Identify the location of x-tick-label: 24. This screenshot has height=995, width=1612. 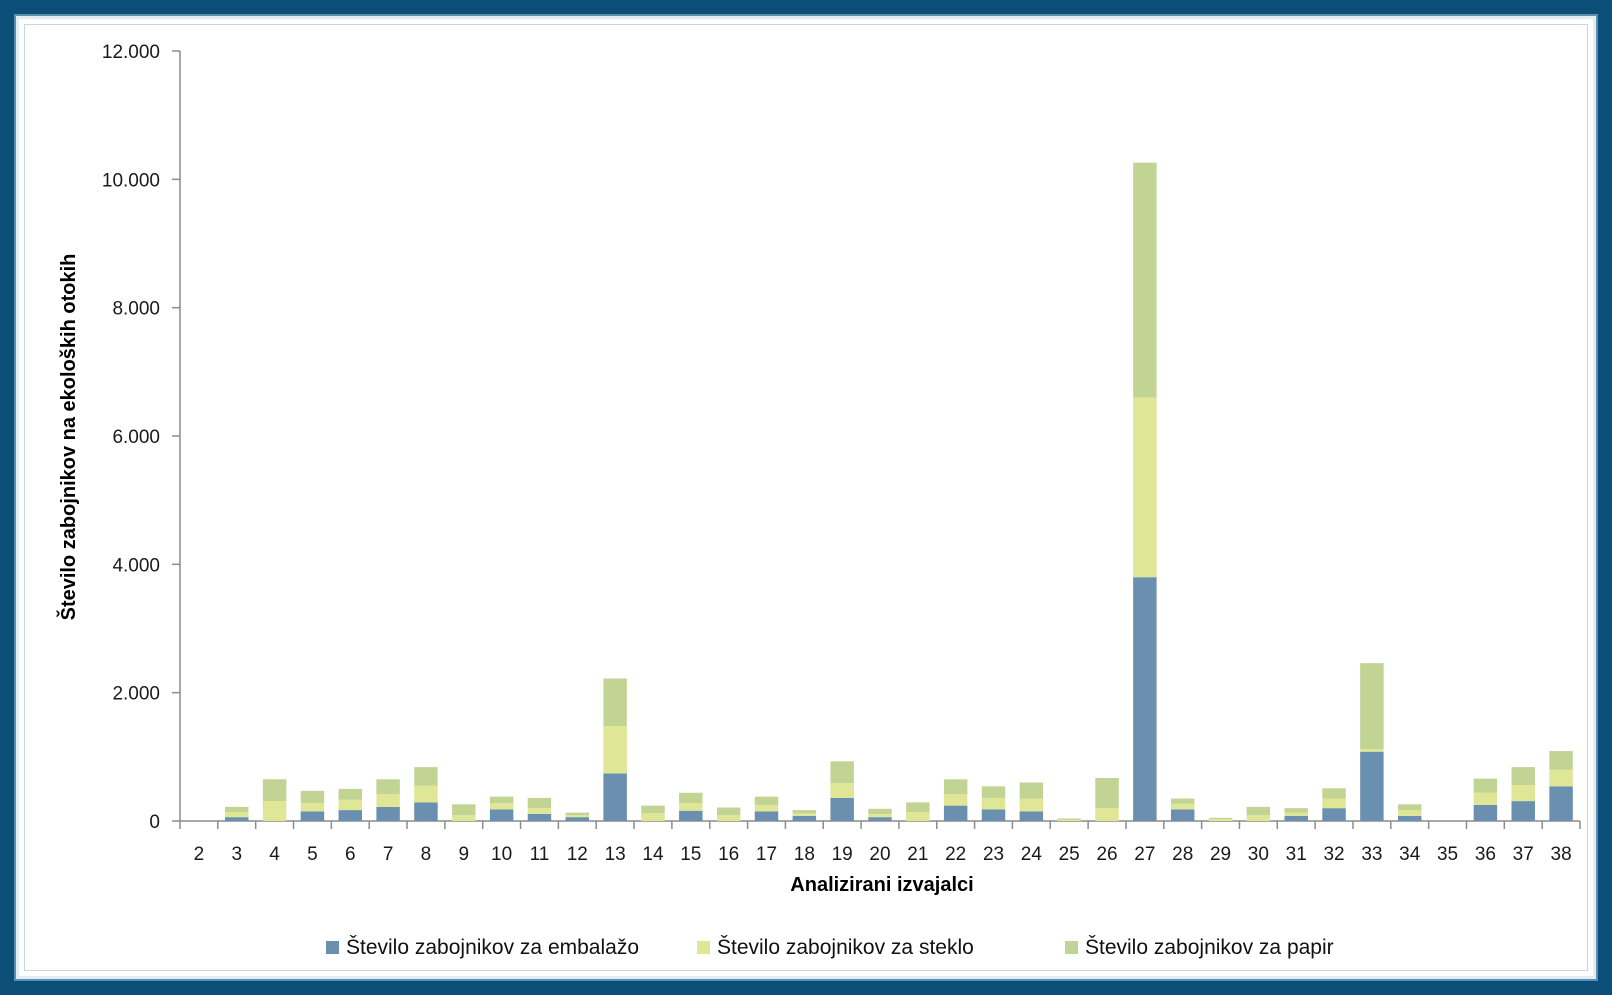
(1032, 854).